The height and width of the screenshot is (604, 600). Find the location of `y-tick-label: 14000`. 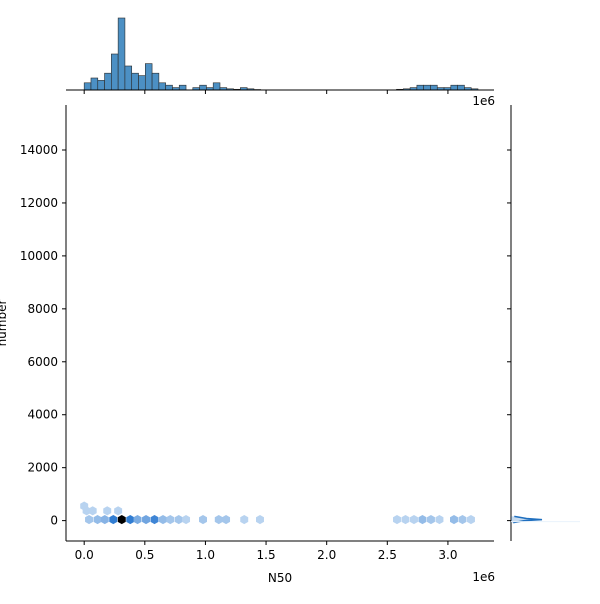

y-tick-label: 14000 is located at coordinates (39, 150).